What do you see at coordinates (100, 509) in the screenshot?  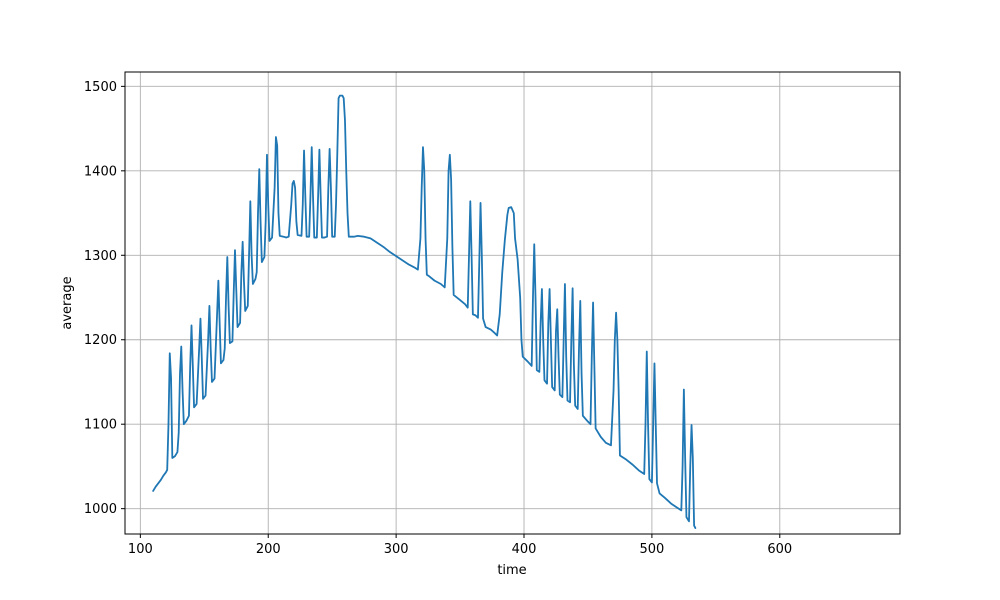 I see `y-tick-label: 1000` at bounding box center [100, 509].